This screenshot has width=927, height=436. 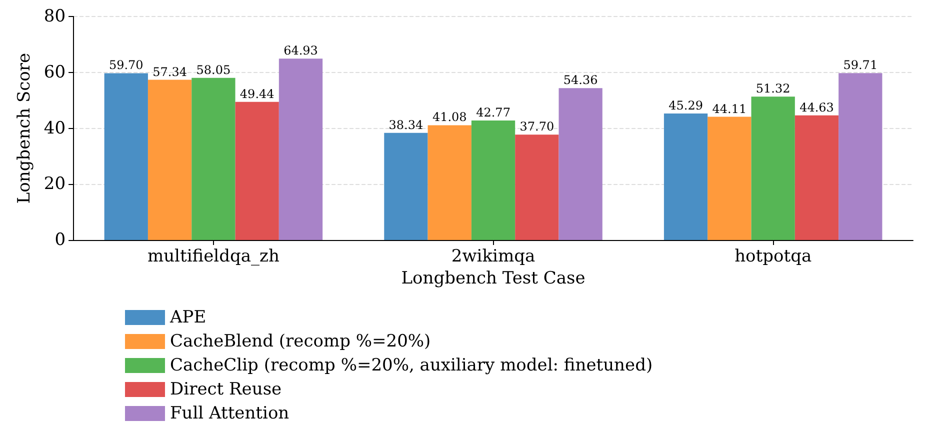 I want to click on y-tick-label: 80, so click(x=55, y=16).